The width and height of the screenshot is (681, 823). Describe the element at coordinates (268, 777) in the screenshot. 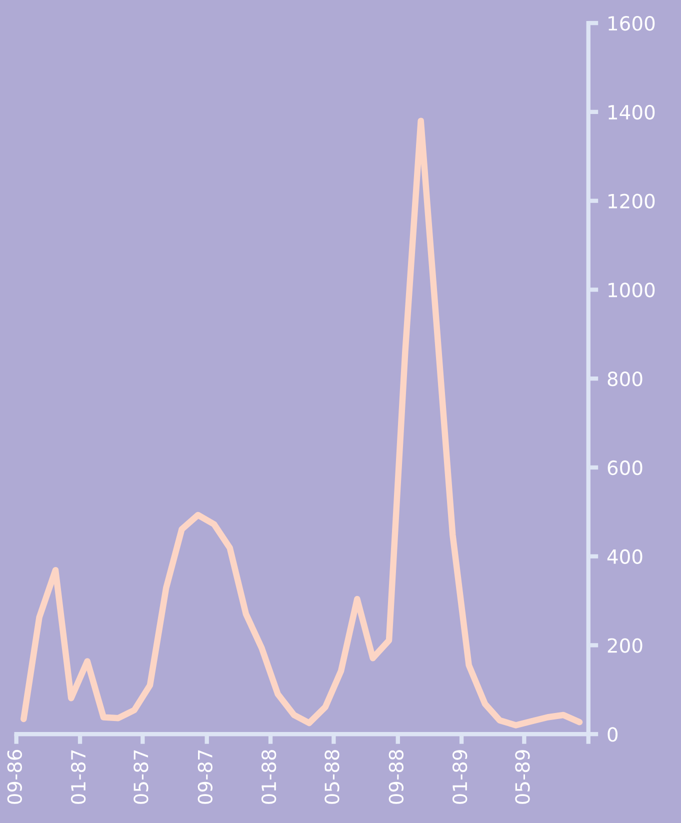

I see `x-tick-label: 01-88` at that location.